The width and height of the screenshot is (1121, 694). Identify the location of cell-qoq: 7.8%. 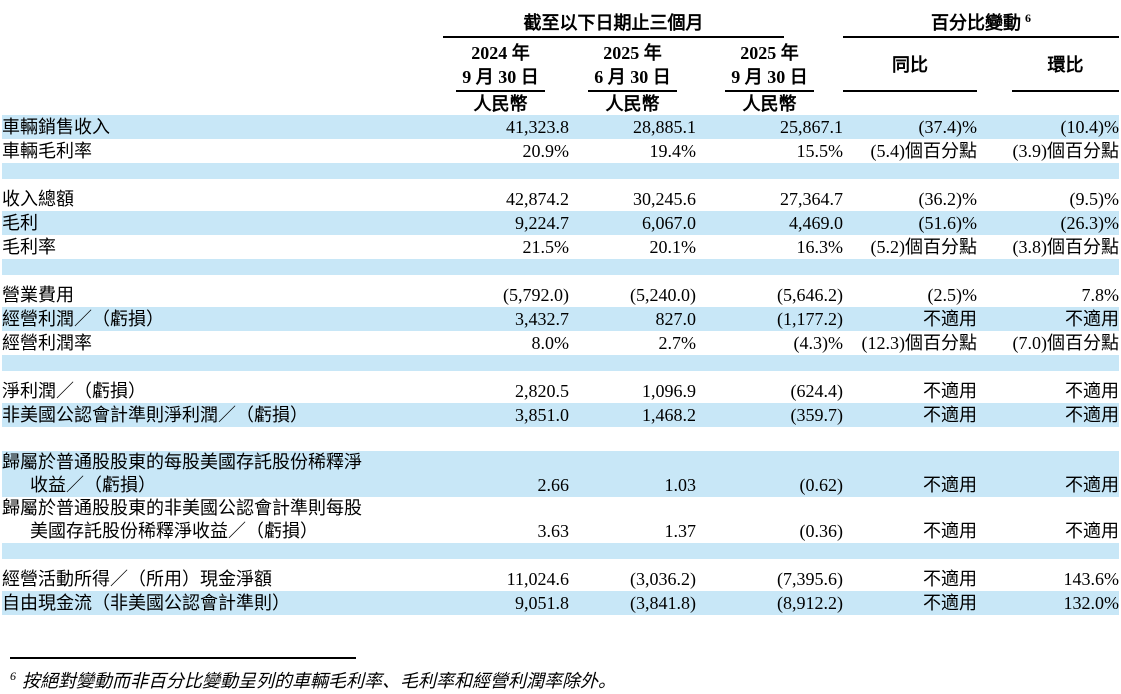
(1048, 295).